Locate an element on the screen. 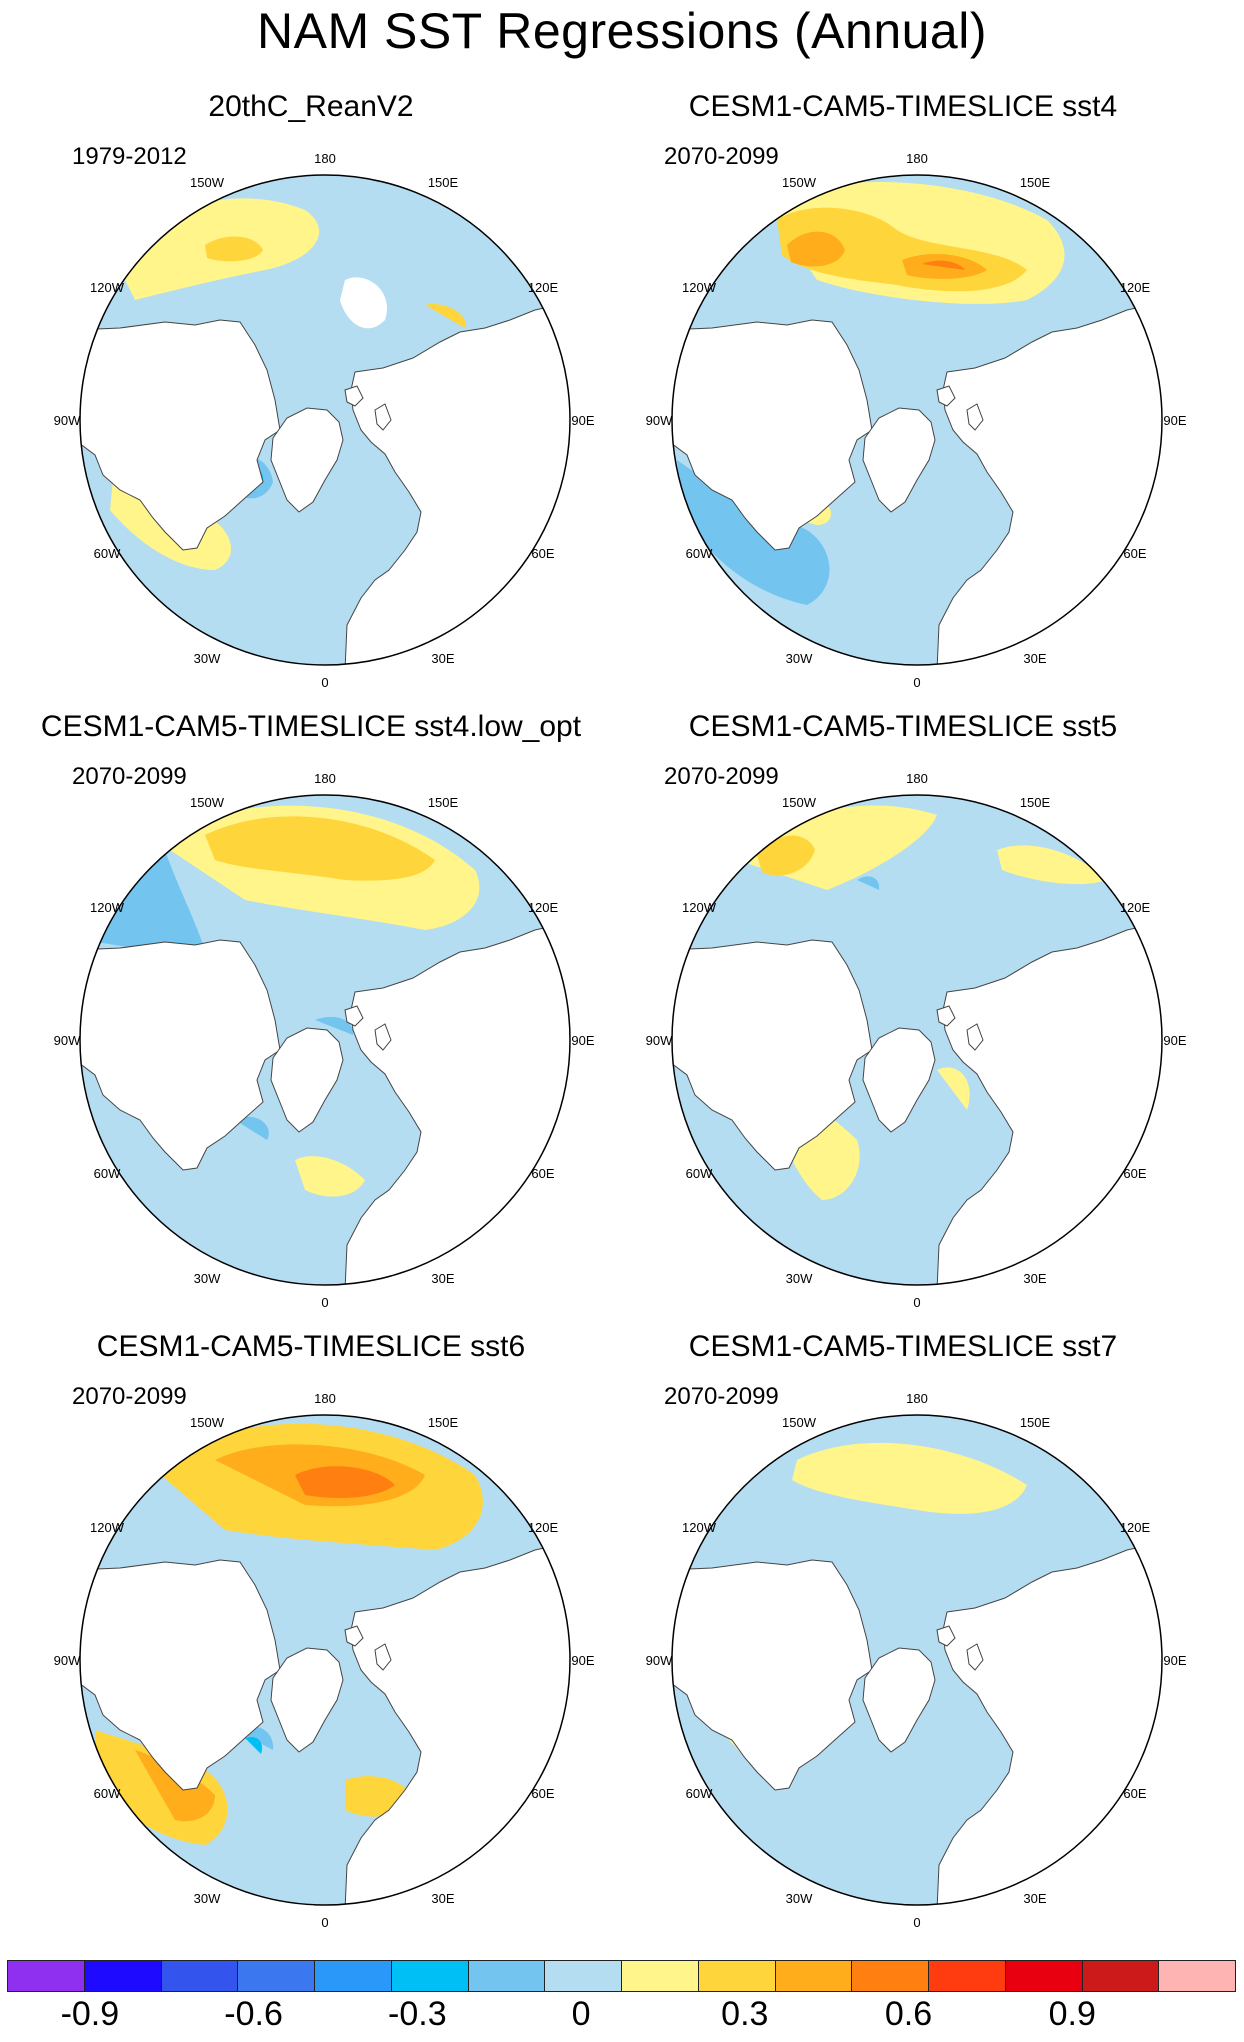 This screenshot has width=1244, height=2042. panel-title: CESM1-CAM5-TIMESLICE sst5 is located at coordinates (903, 726).